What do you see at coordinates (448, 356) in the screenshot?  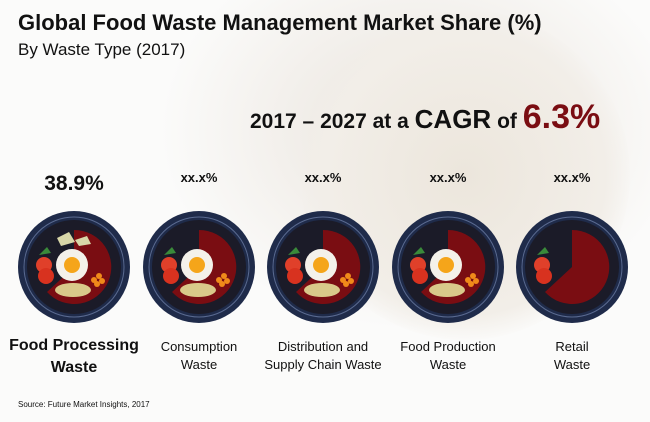 I see `category-label: Food Production Waste` at bounding box center [448, 356].